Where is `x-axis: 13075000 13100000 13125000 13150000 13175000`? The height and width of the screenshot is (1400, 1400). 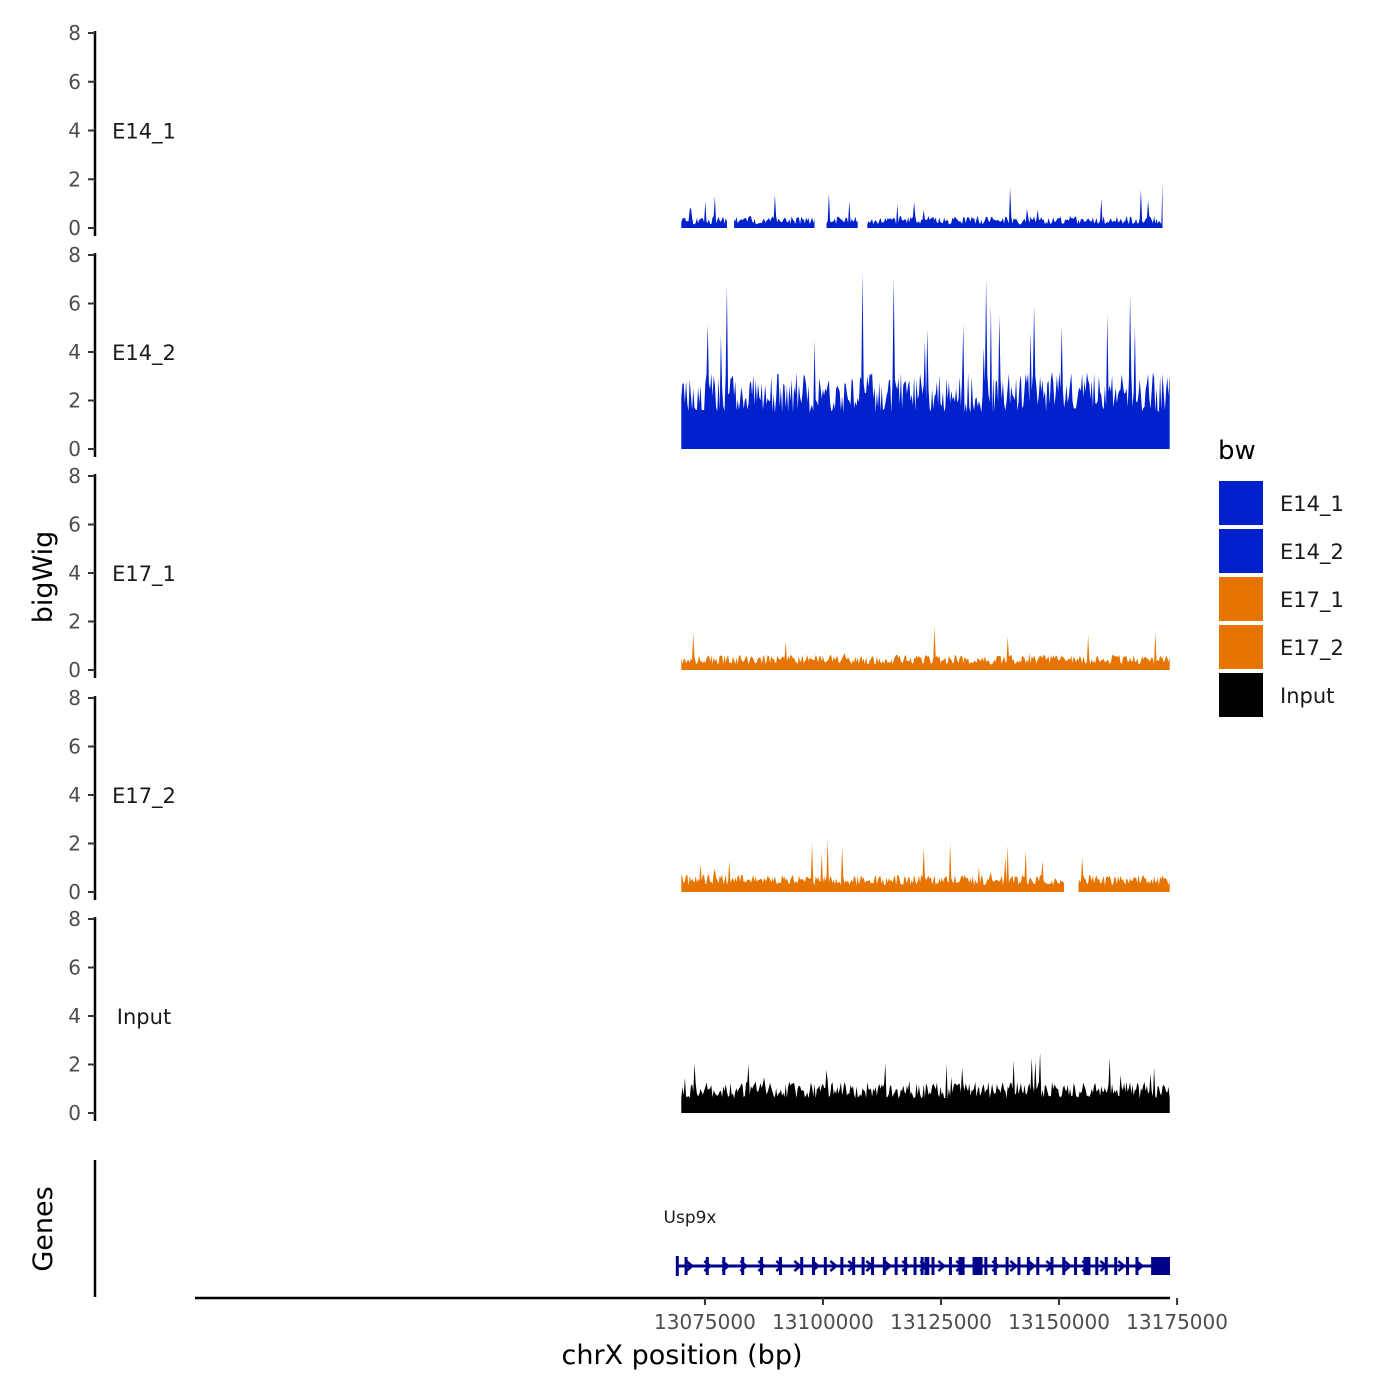
x-axis: 13075000 13100000 13125000 13150000 13175000 is located at coordinates (711, 1315).